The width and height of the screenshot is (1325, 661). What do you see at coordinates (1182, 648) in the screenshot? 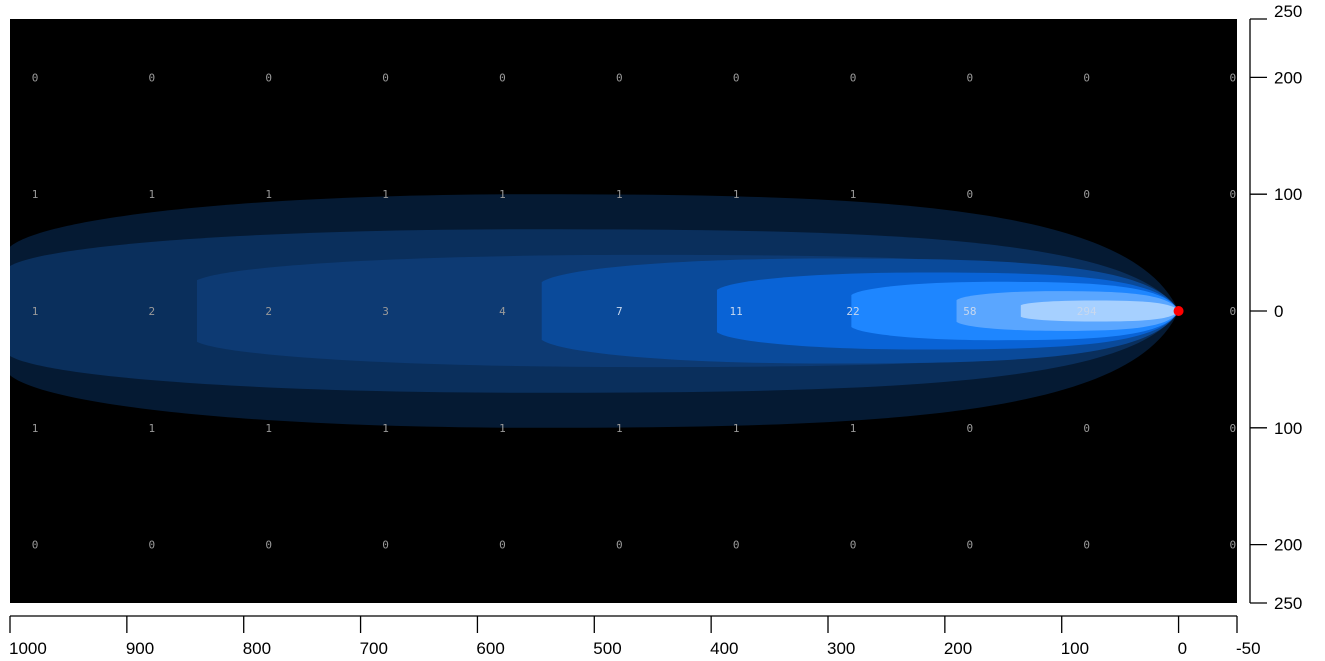
I see `x-tick-label: 0` at bounding box center [1182, 648].